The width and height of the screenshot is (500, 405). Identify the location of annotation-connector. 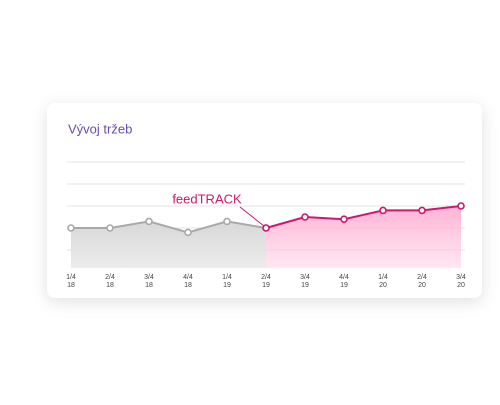
(252, 216).